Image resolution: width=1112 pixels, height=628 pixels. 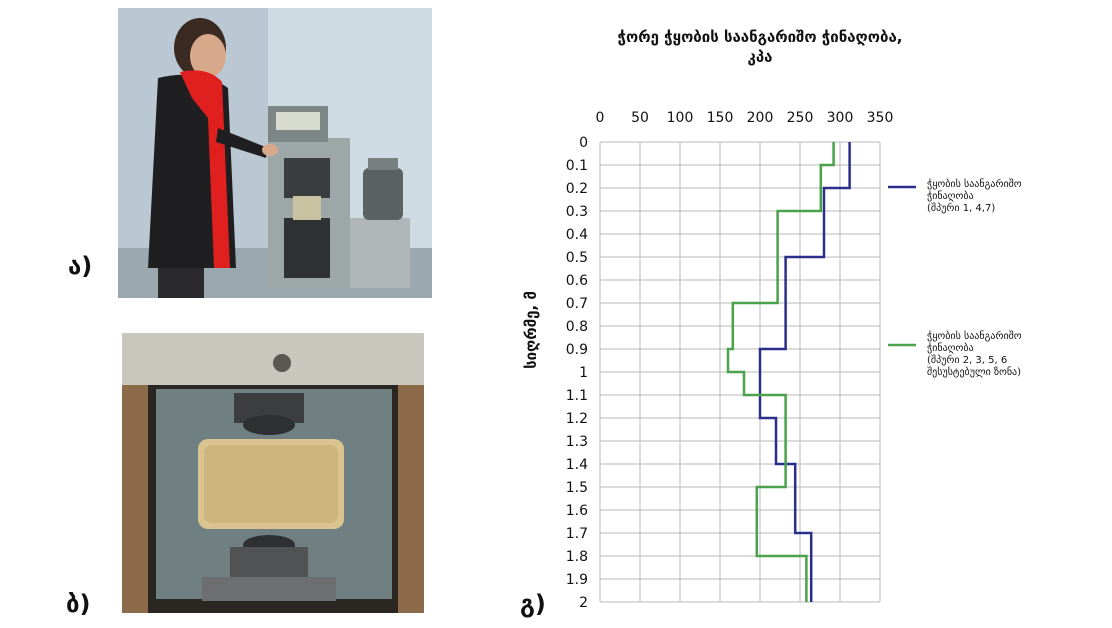 I want to click on y-tick-label: 1.3, so click(x=577, y=442).